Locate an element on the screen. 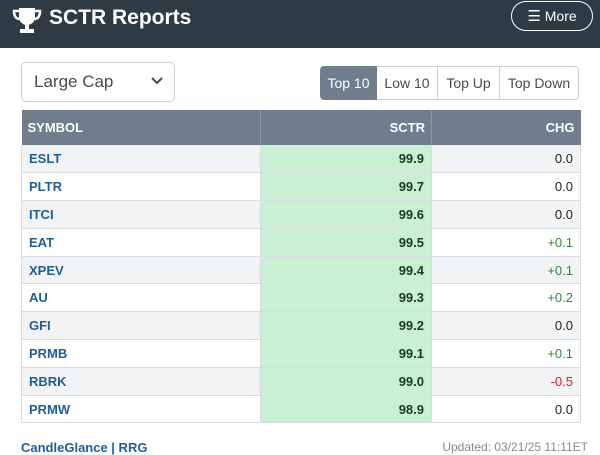 Image resolution: width=600 pixels, height=455 pixels. app-header: SCTR Reports ☰ More is located at coordinates (300, 24).